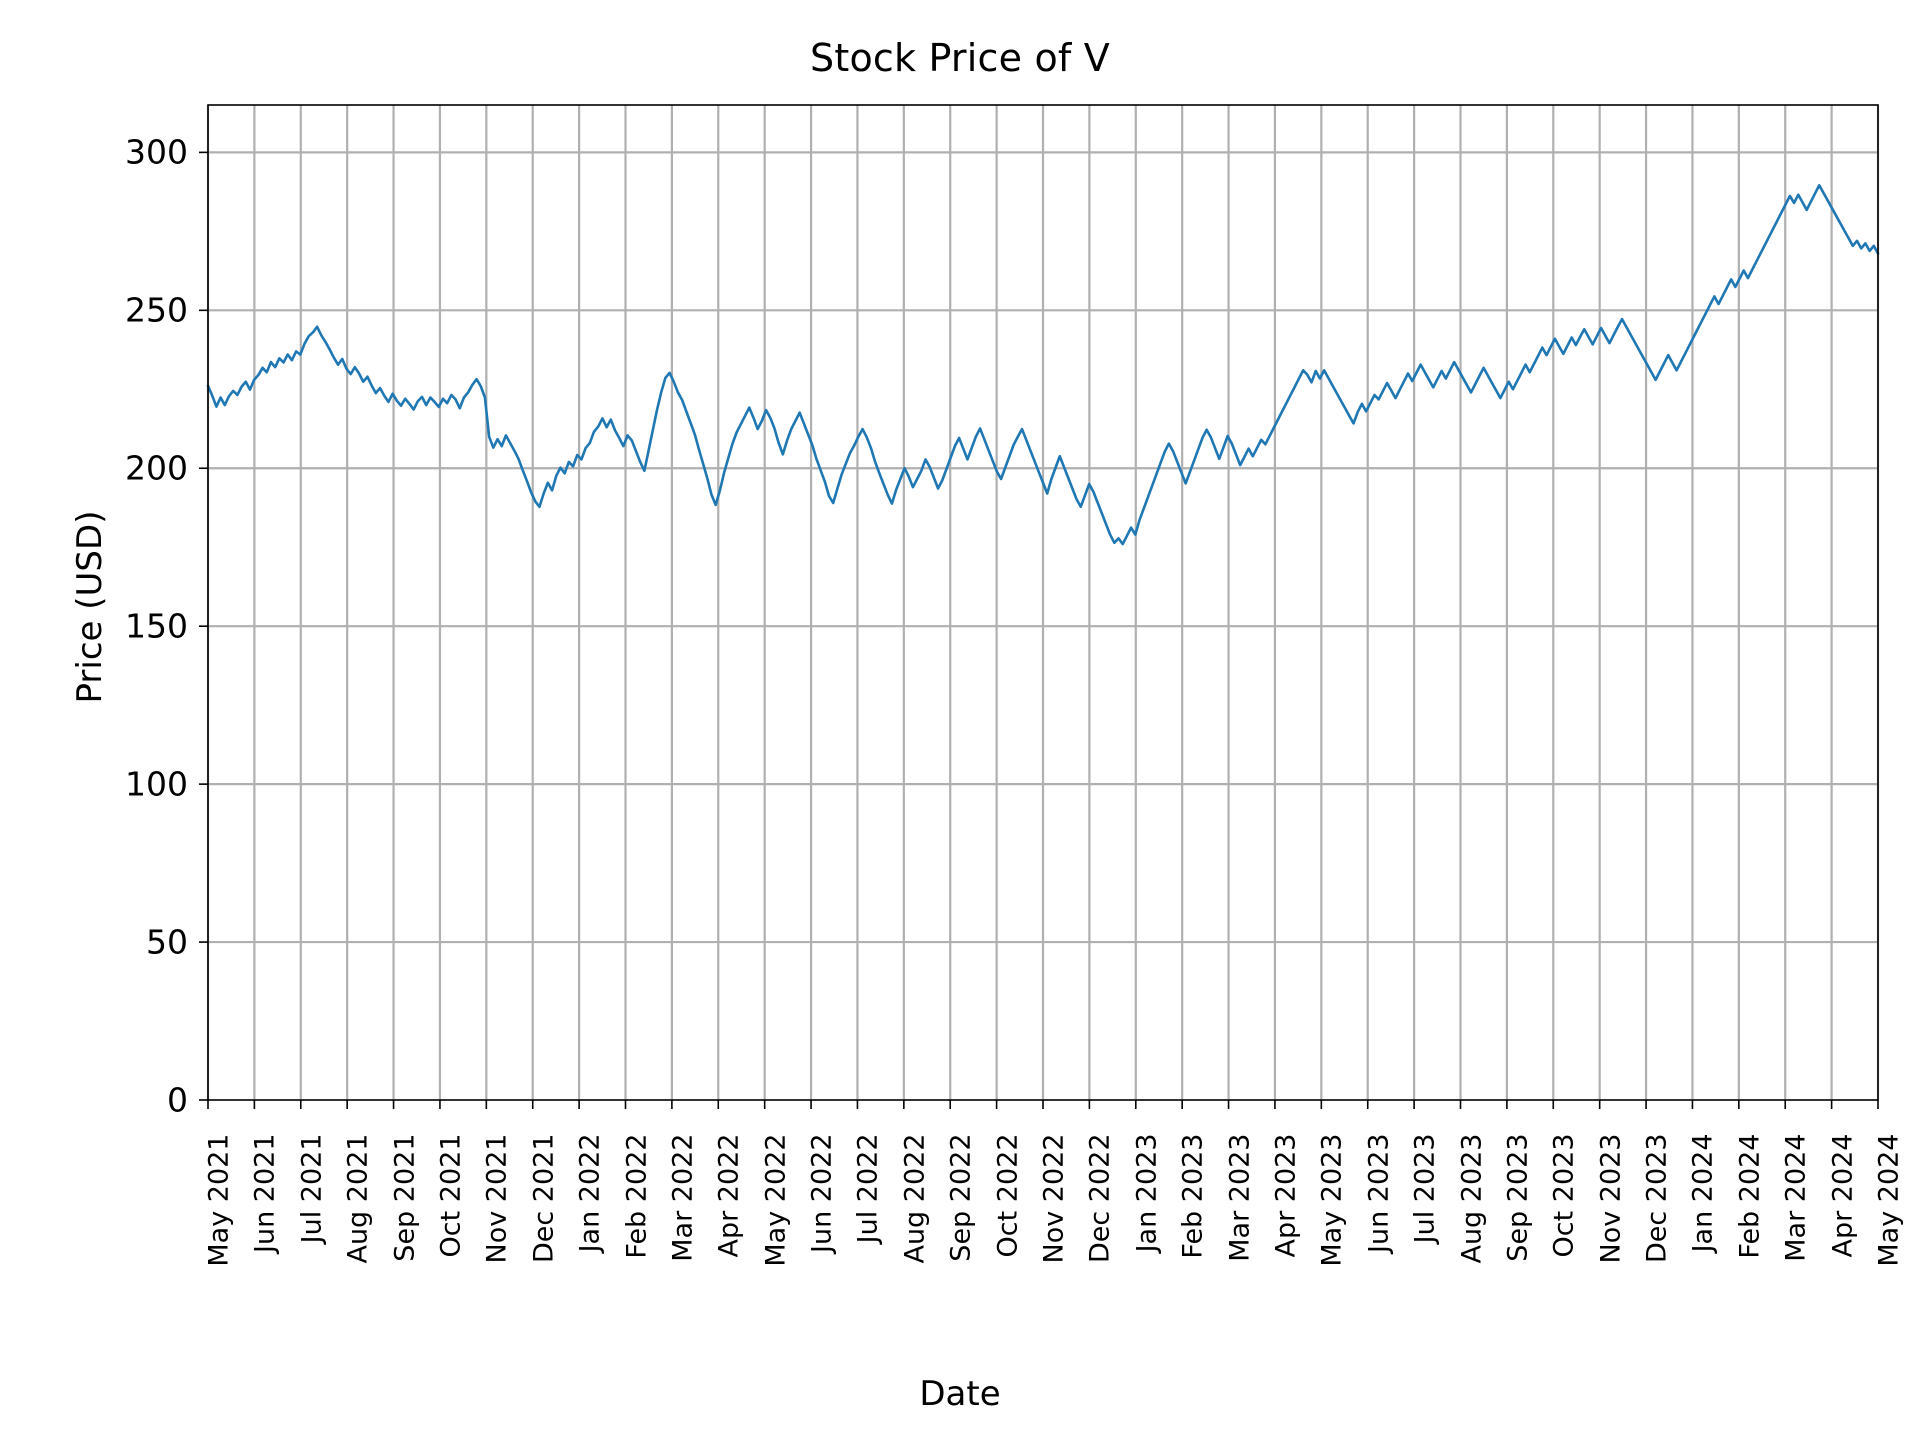  Describe the element at coordinates (156, 152) in the screenshot. I see `y-tick-label: 300` at that location.